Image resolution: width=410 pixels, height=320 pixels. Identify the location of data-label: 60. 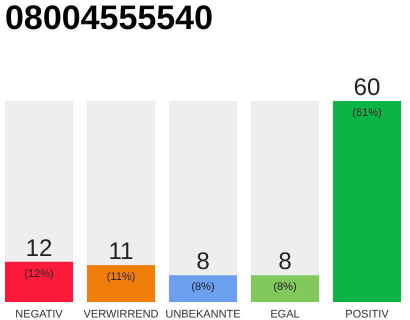
(367, 87).